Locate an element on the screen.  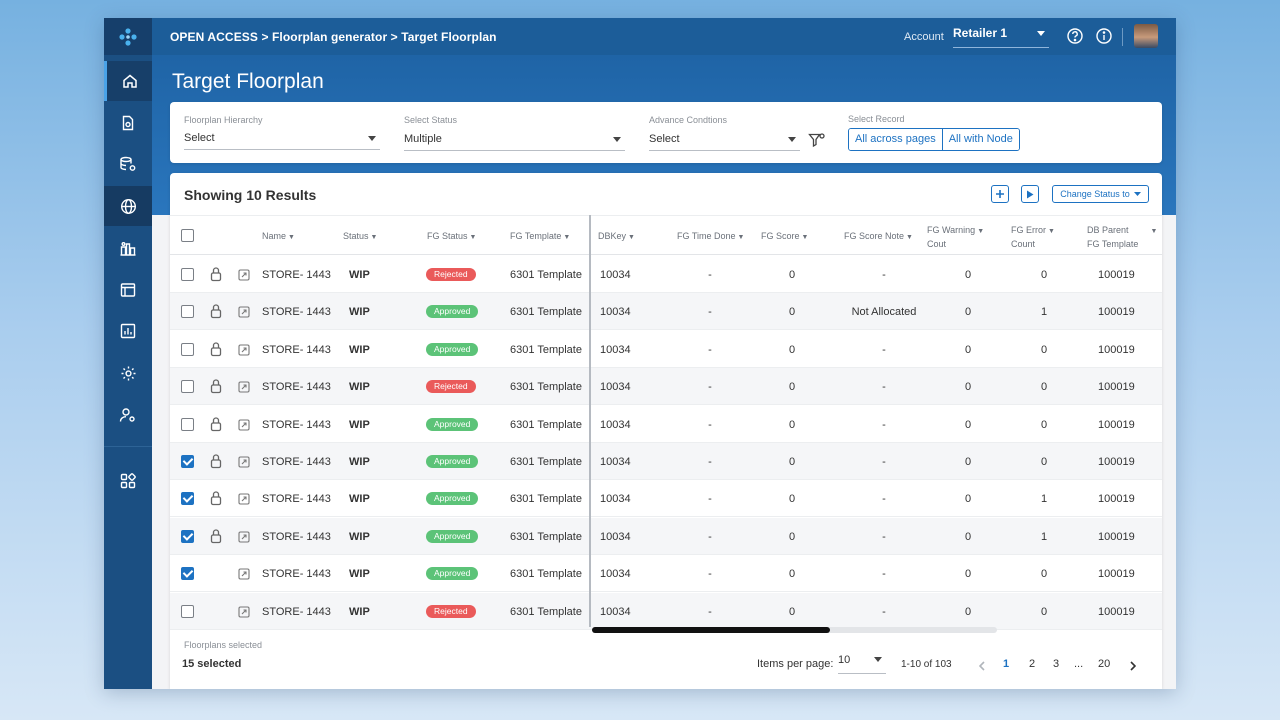
header-name: Name ▼ is located at coordinates (278, 236).